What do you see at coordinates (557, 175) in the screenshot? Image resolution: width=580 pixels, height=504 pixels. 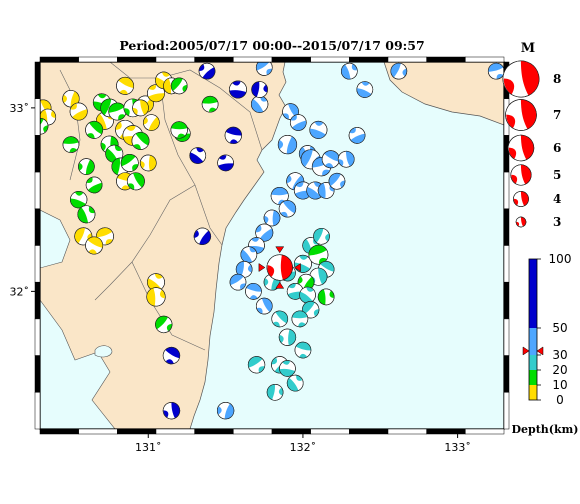 I see `magnitude-legend-label: 5` at bounding box center [557, 175].